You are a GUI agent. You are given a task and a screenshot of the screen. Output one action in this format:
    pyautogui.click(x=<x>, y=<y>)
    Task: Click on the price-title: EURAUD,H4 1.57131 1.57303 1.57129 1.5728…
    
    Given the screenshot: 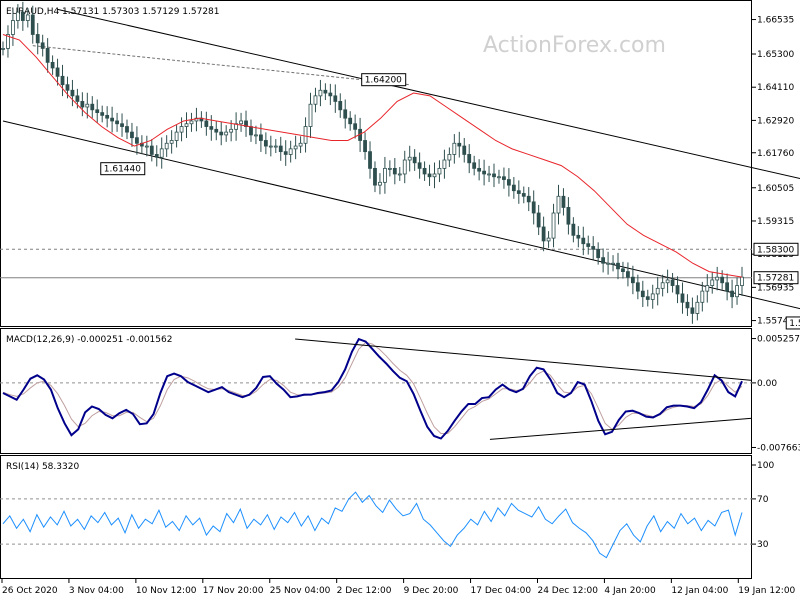 What is the action you would take?
    pyautogui.click(x=113, y=12)
    